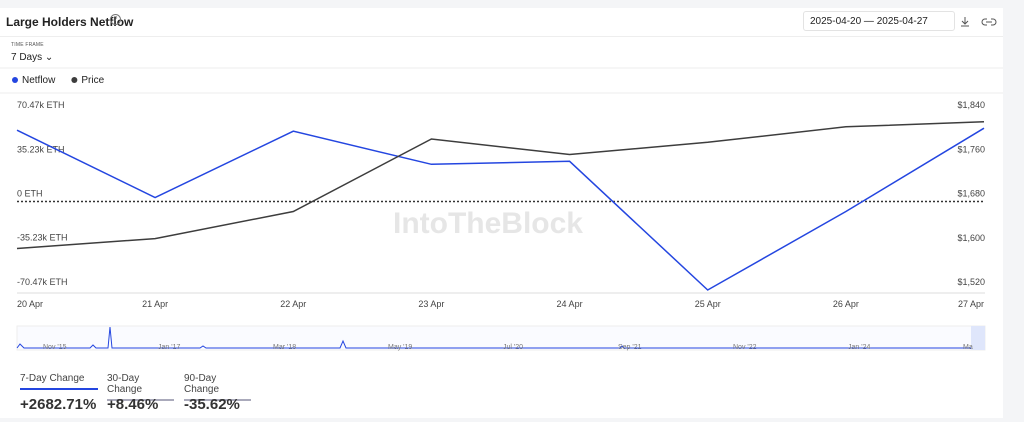  I want to click on stat-value: +8.46%, so click(133, 404).